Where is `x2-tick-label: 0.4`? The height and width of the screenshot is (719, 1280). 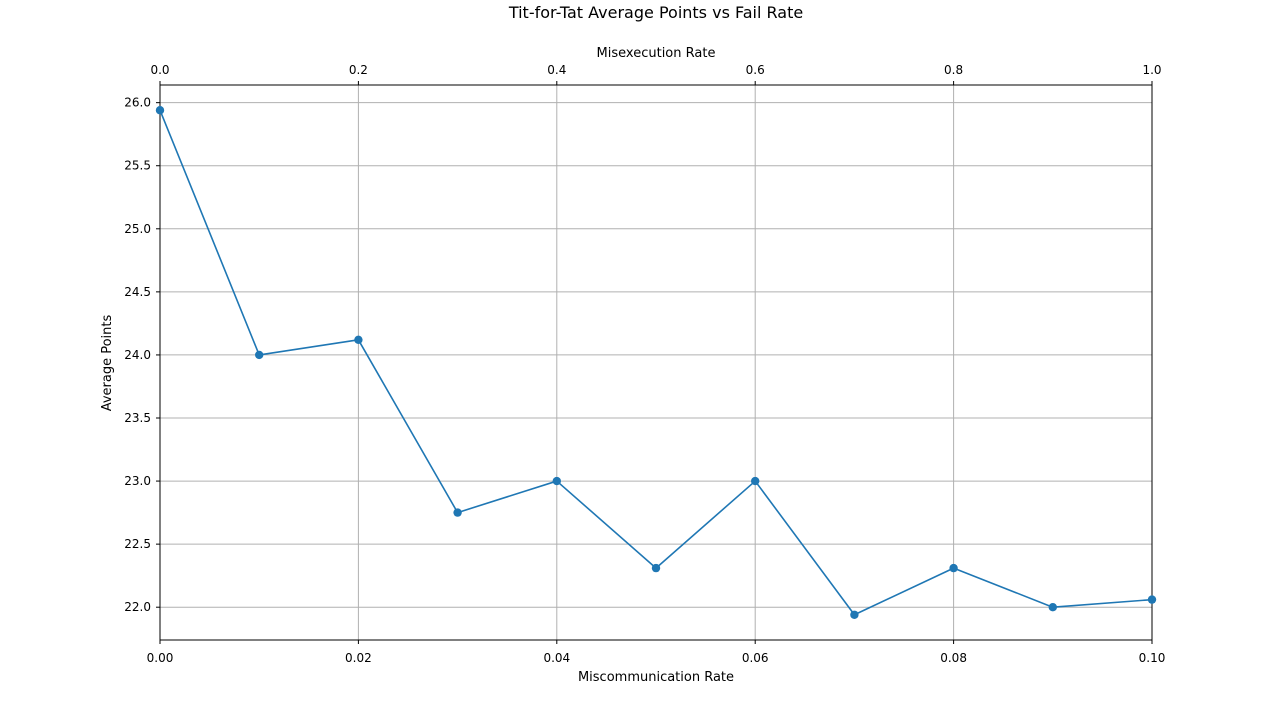
x2-tick-label: 0.4 is located at coordinates (556, 70).